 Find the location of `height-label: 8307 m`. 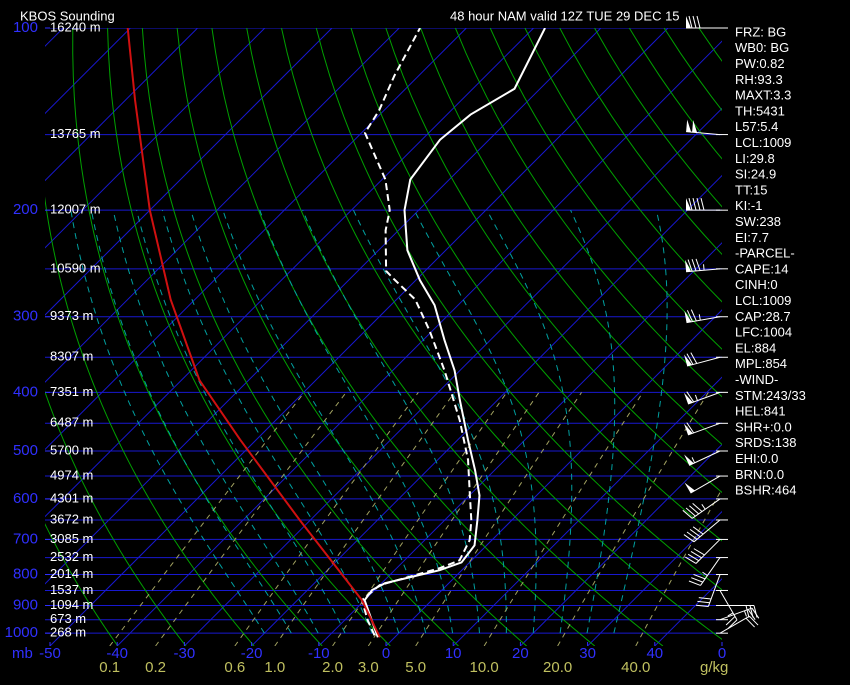

height-label: 8307 m is located at coordinates (71, 356).